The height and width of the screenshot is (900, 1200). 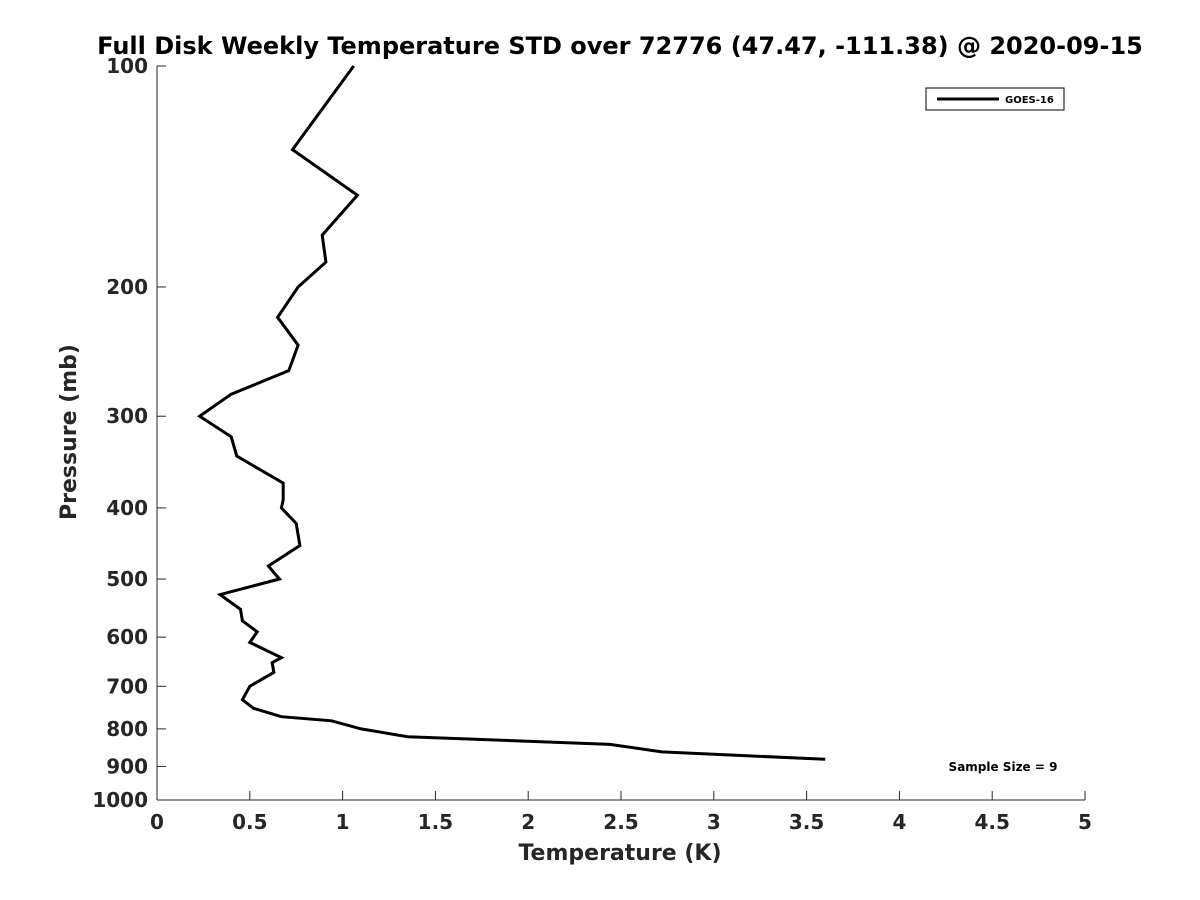 I want to click on y-axis-ticks: 100 200 300 400 500 600 700 800 900 1000, so click(x=129, y=433).